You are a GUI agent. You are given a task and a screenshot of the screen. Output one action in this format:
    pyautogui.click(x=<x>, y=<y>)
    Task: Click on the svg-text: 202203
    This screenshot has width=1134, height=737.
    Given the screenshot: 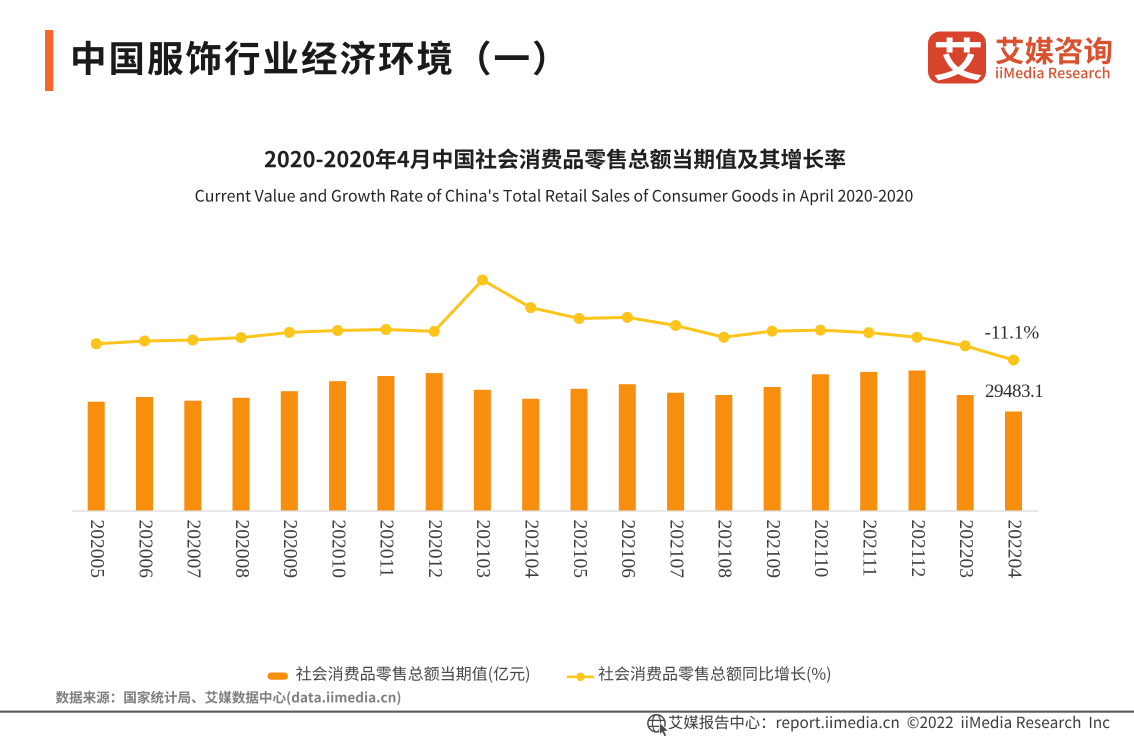 What is the action you would take?
    pyautogui.click(x=965, y=549)
    